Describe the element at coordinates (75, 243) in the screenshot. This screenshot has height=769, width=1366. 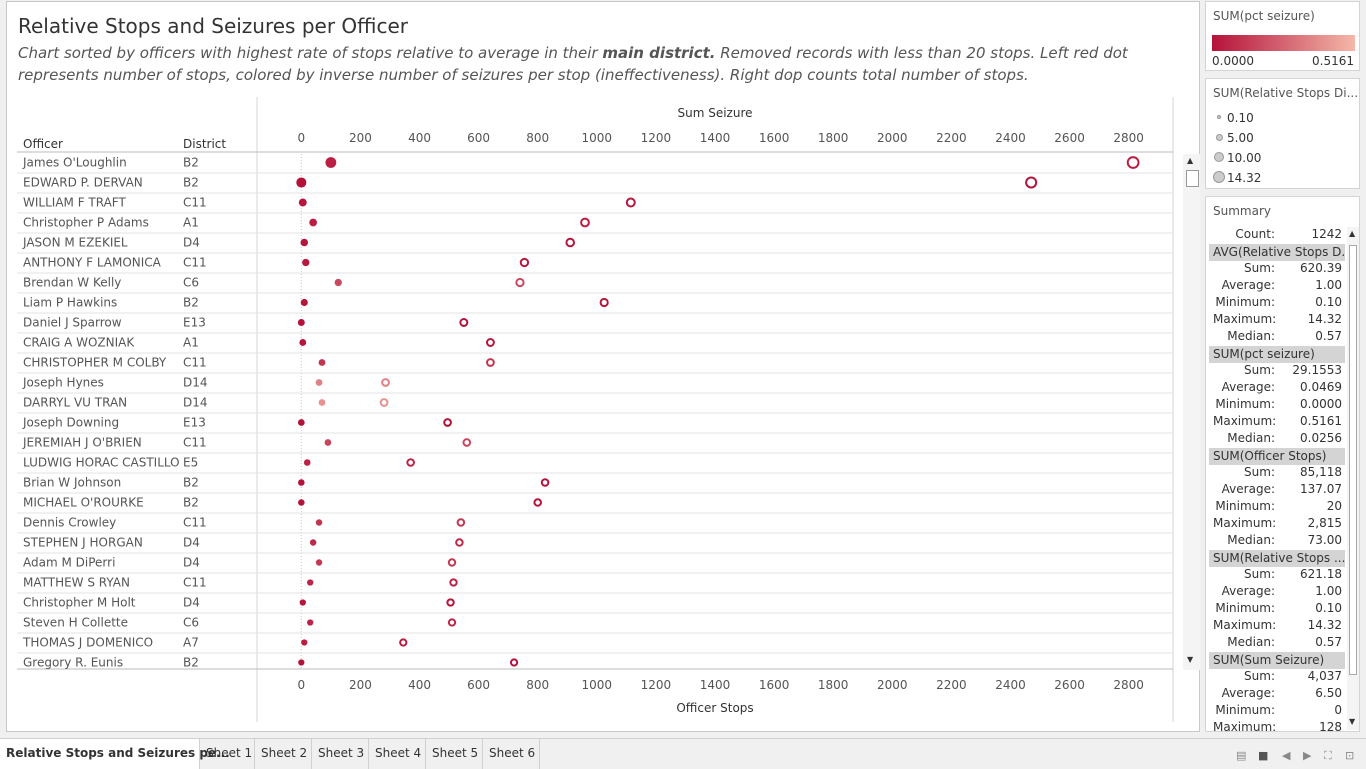
I see `officer-label: JASON M EZEKIEL` at that location.